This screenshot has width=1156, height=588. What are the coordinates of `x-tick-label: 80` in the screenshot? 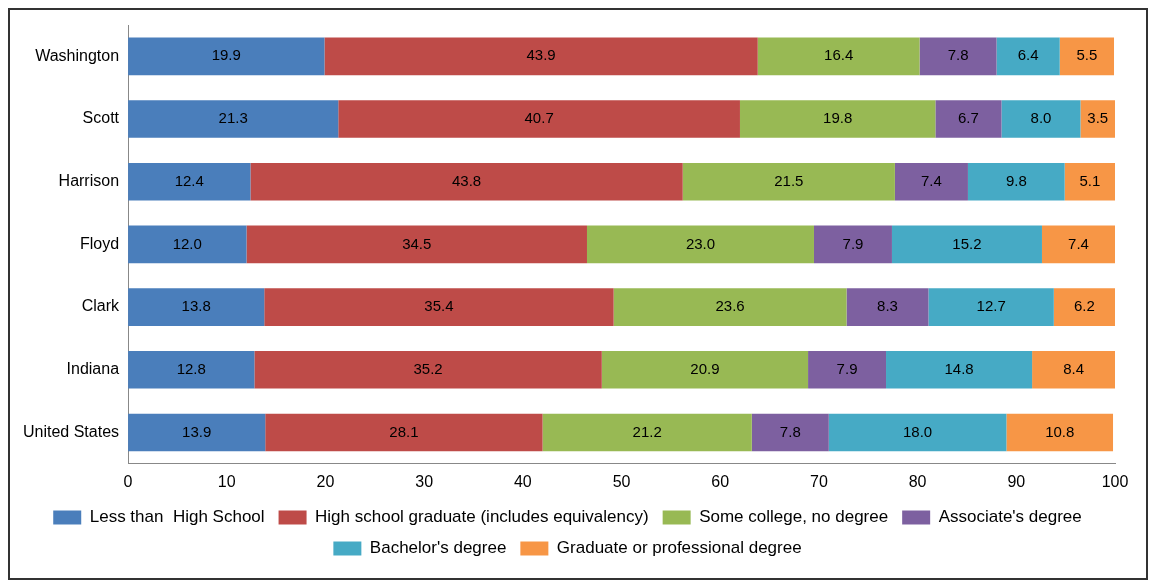 It's located at (917, 481).